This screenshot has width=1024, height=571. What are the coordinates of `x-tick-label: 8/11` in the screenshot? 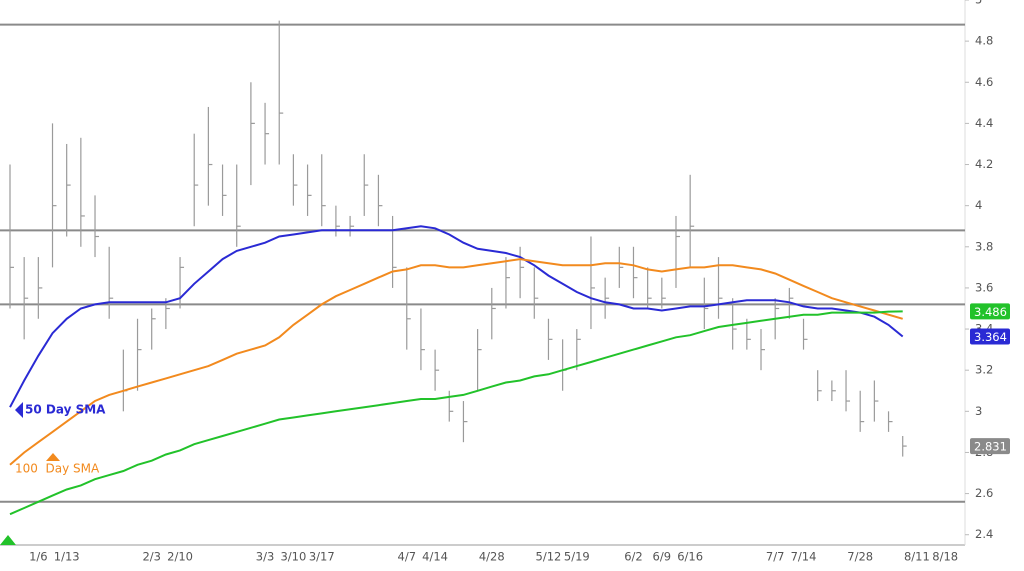 It's located at (917, 557).